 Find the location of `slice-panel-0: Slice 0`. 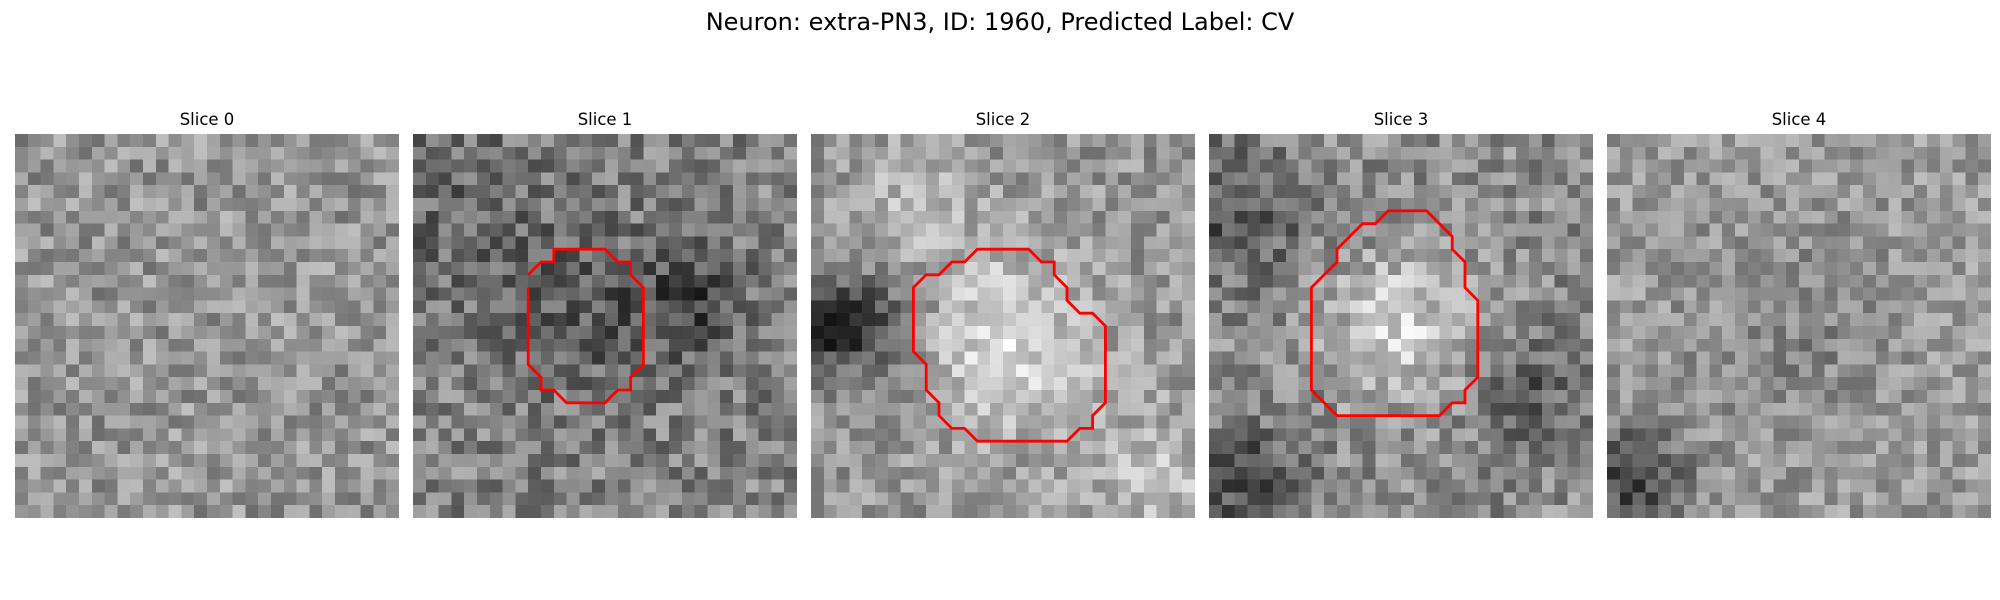

slice-panel-0: Slice 0 is located at coordinates (207, 313).